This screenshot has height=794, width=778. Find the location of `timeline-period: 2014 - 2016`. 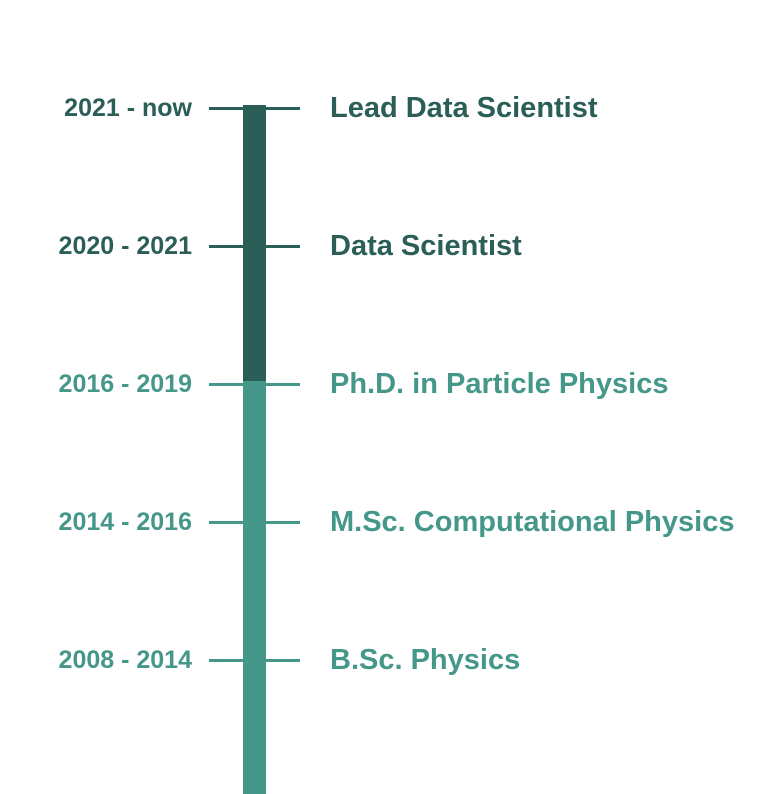

timeline-period: 2014 - 2016 is located at coordinates (125, 522).